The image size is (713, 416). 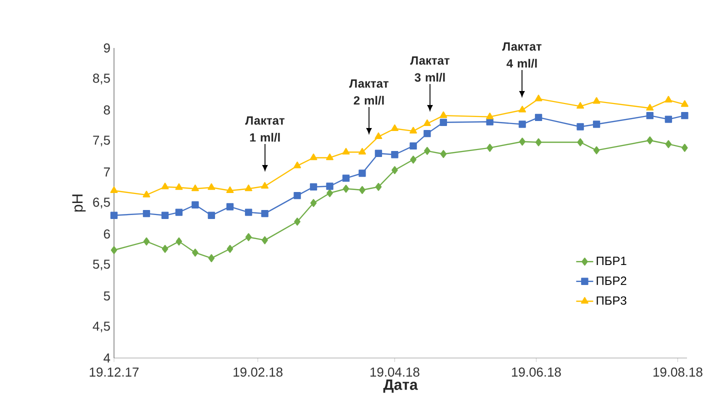 What do you see at coordinates (114, 372) in the screenshot?
I see `x-tick-label: 19.12.17` at bounding box center [114, 372].